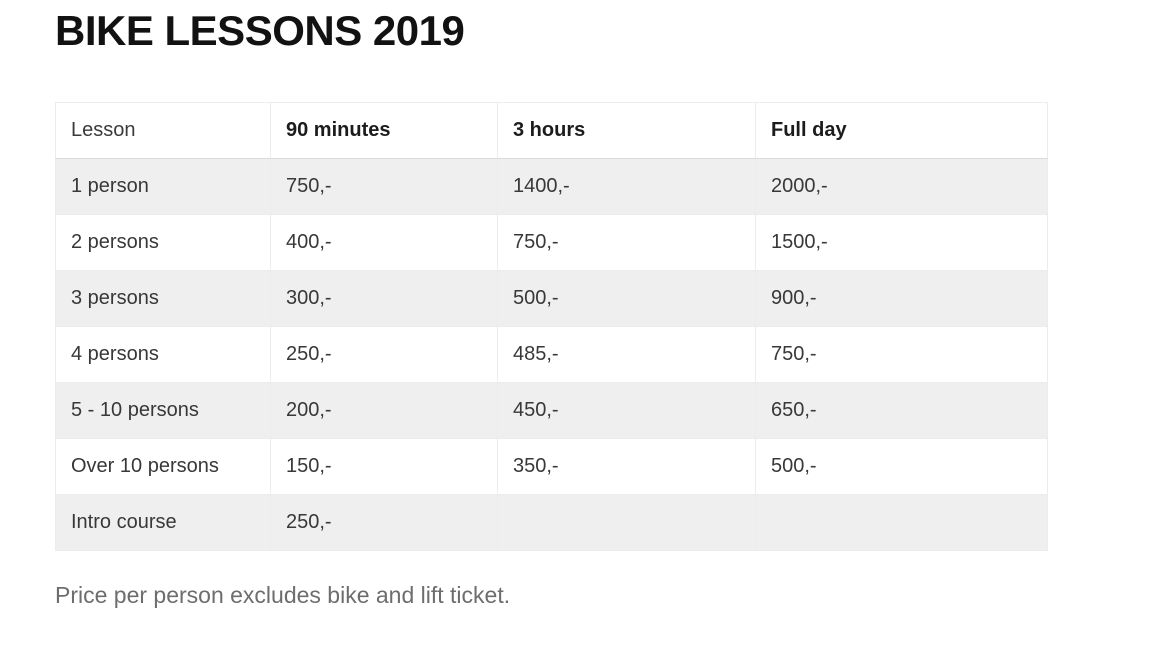  What do you see at coordinates (260, 30) in the screenshot?
I see `page-title: BIKE LESSONS 2019` at bounding box center [260, 30].